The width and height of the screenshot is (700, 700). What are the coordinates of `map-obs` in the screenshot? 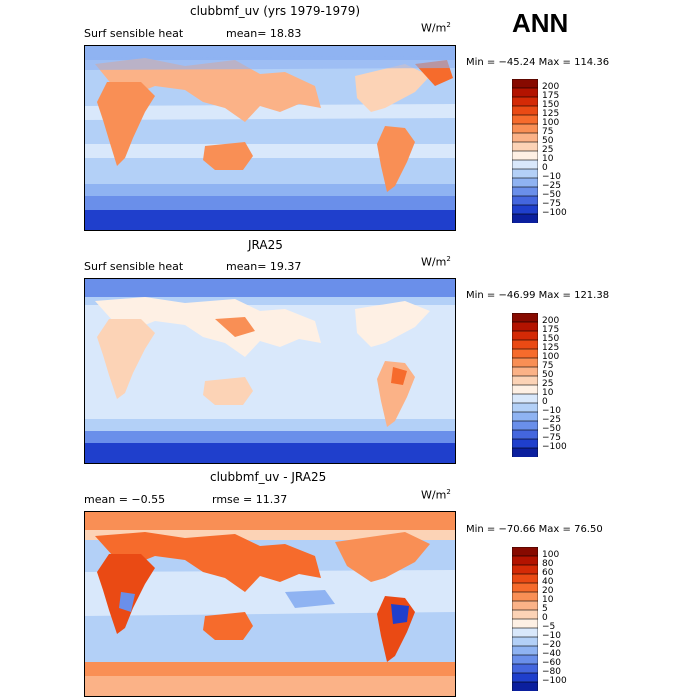 It's located at (270, 371).